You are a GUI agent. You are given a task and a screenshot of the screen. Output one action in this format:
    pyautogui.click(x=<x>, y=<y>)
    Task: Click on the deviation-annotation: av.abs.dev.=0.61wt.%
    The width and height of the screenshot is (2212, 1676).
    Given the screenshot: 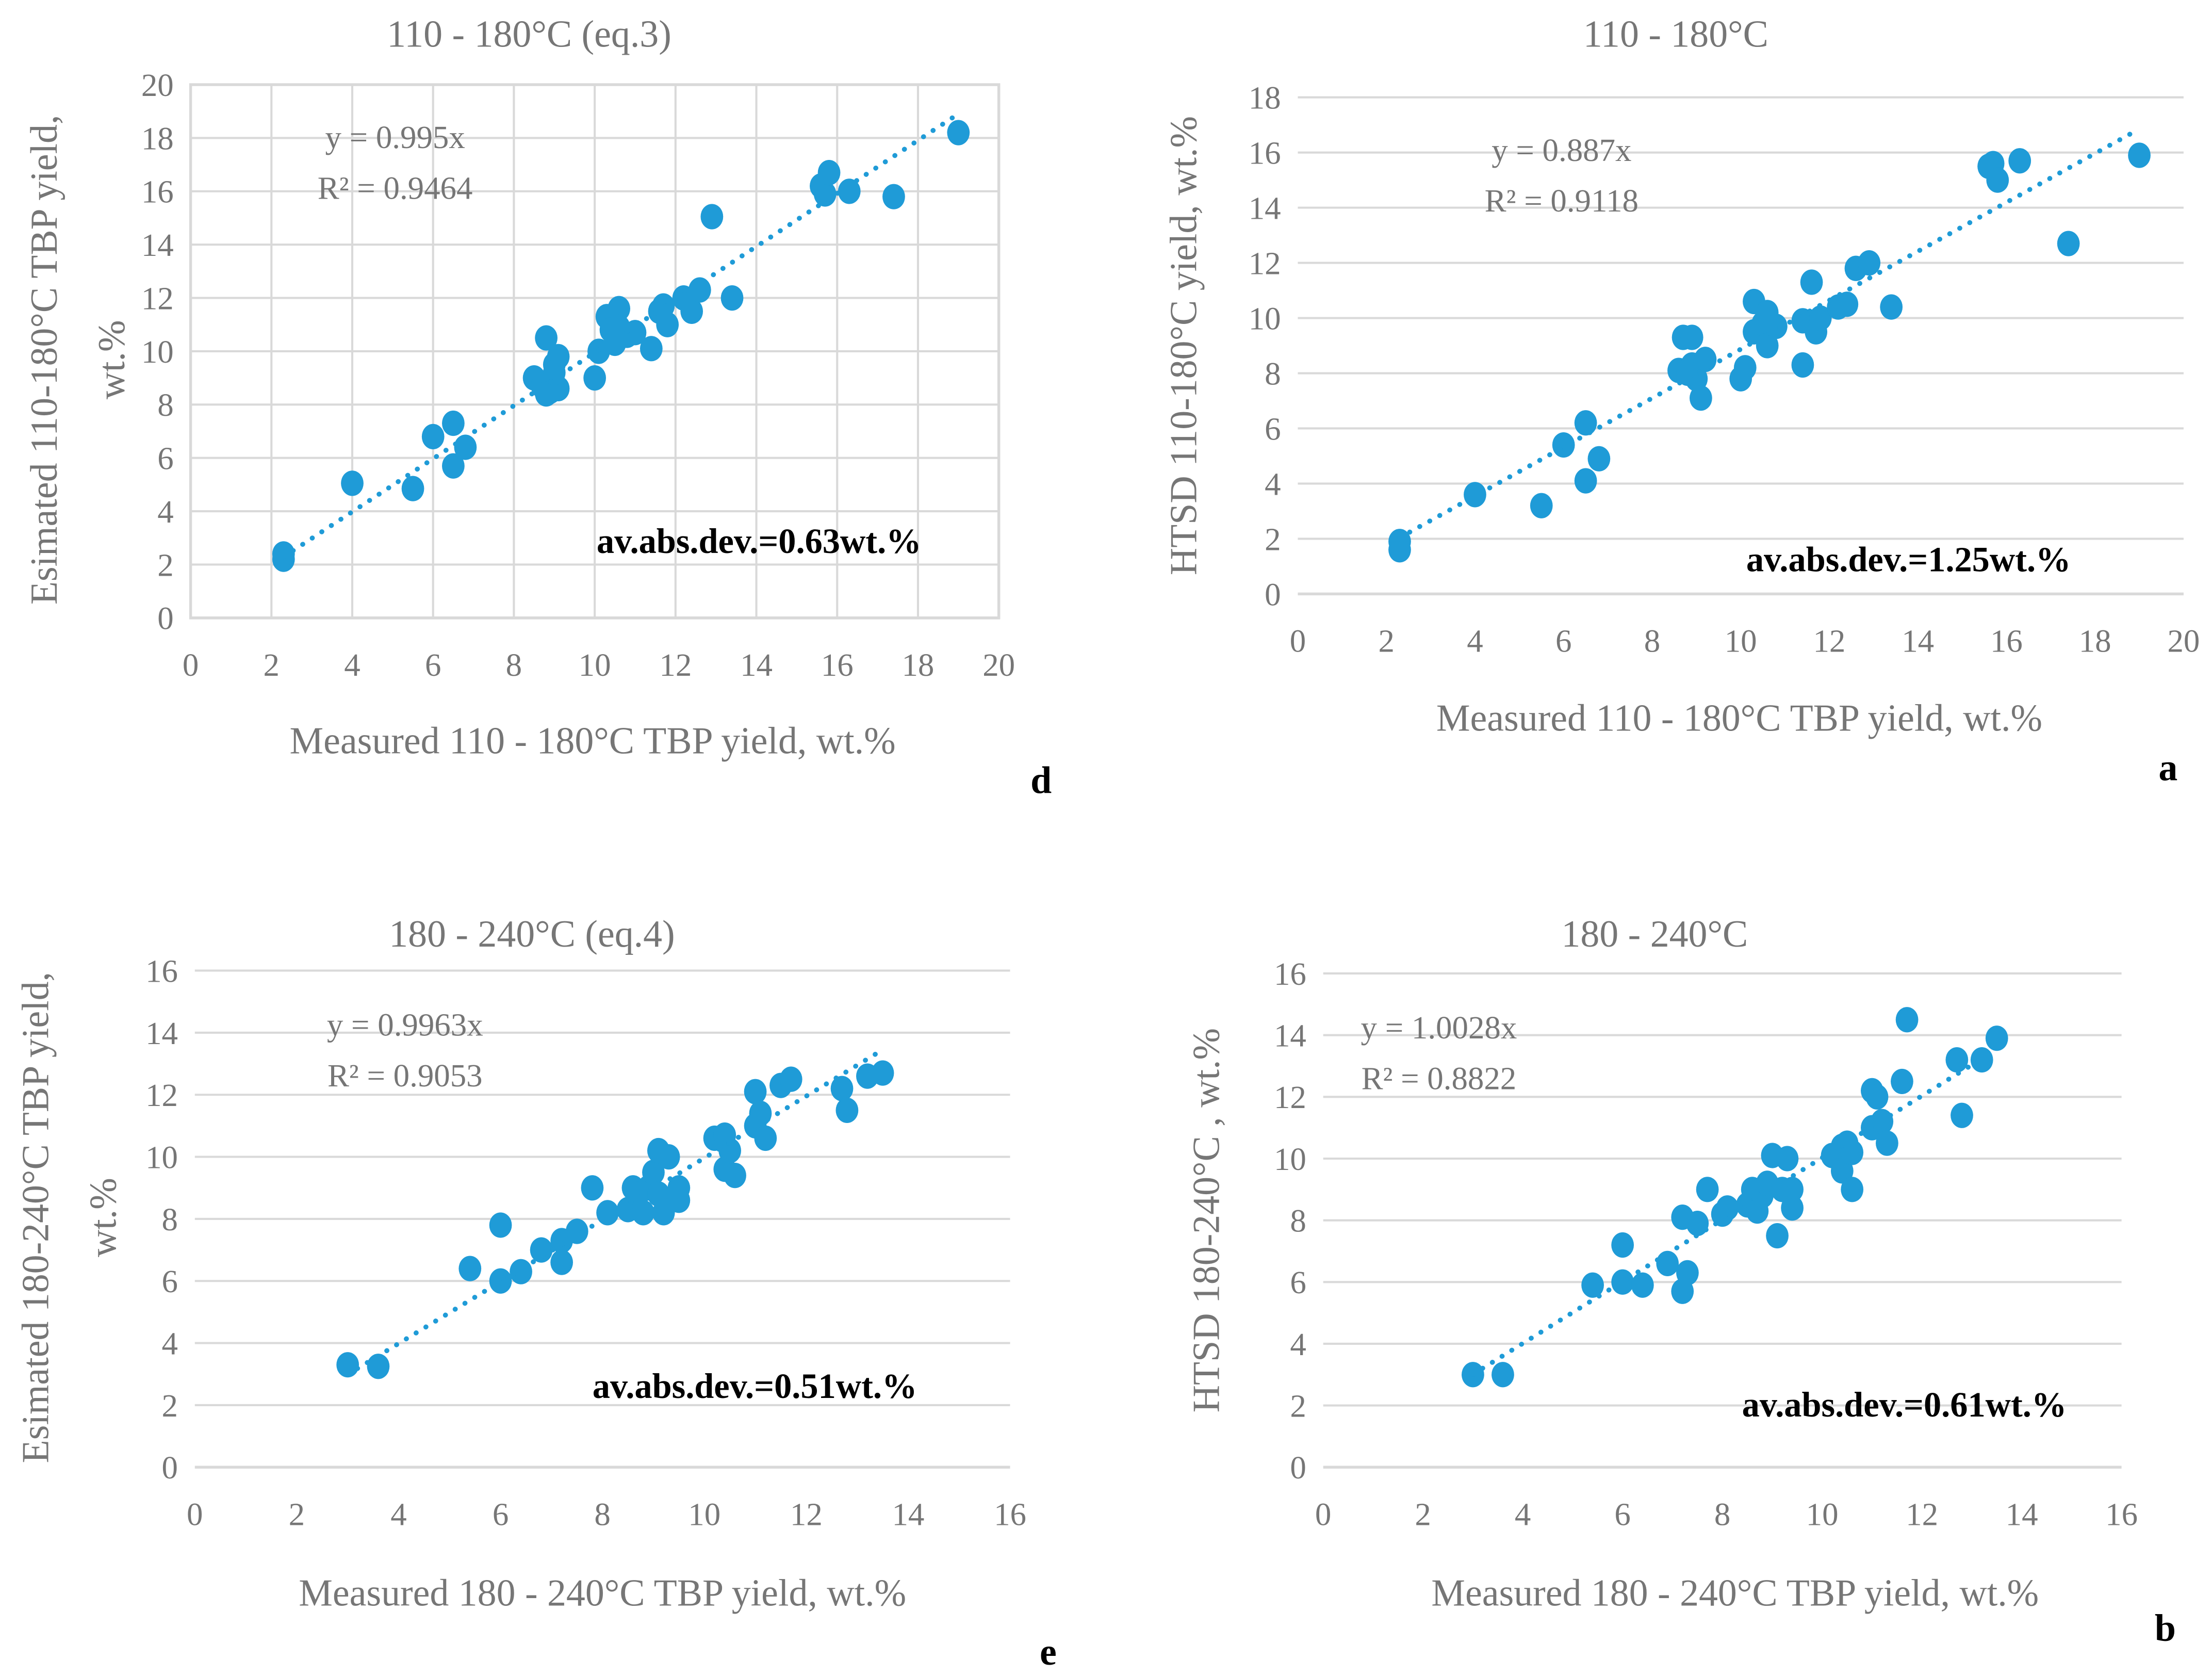 What is the action you would take?
    pyautogui.click(x=1905, y=1404)
    